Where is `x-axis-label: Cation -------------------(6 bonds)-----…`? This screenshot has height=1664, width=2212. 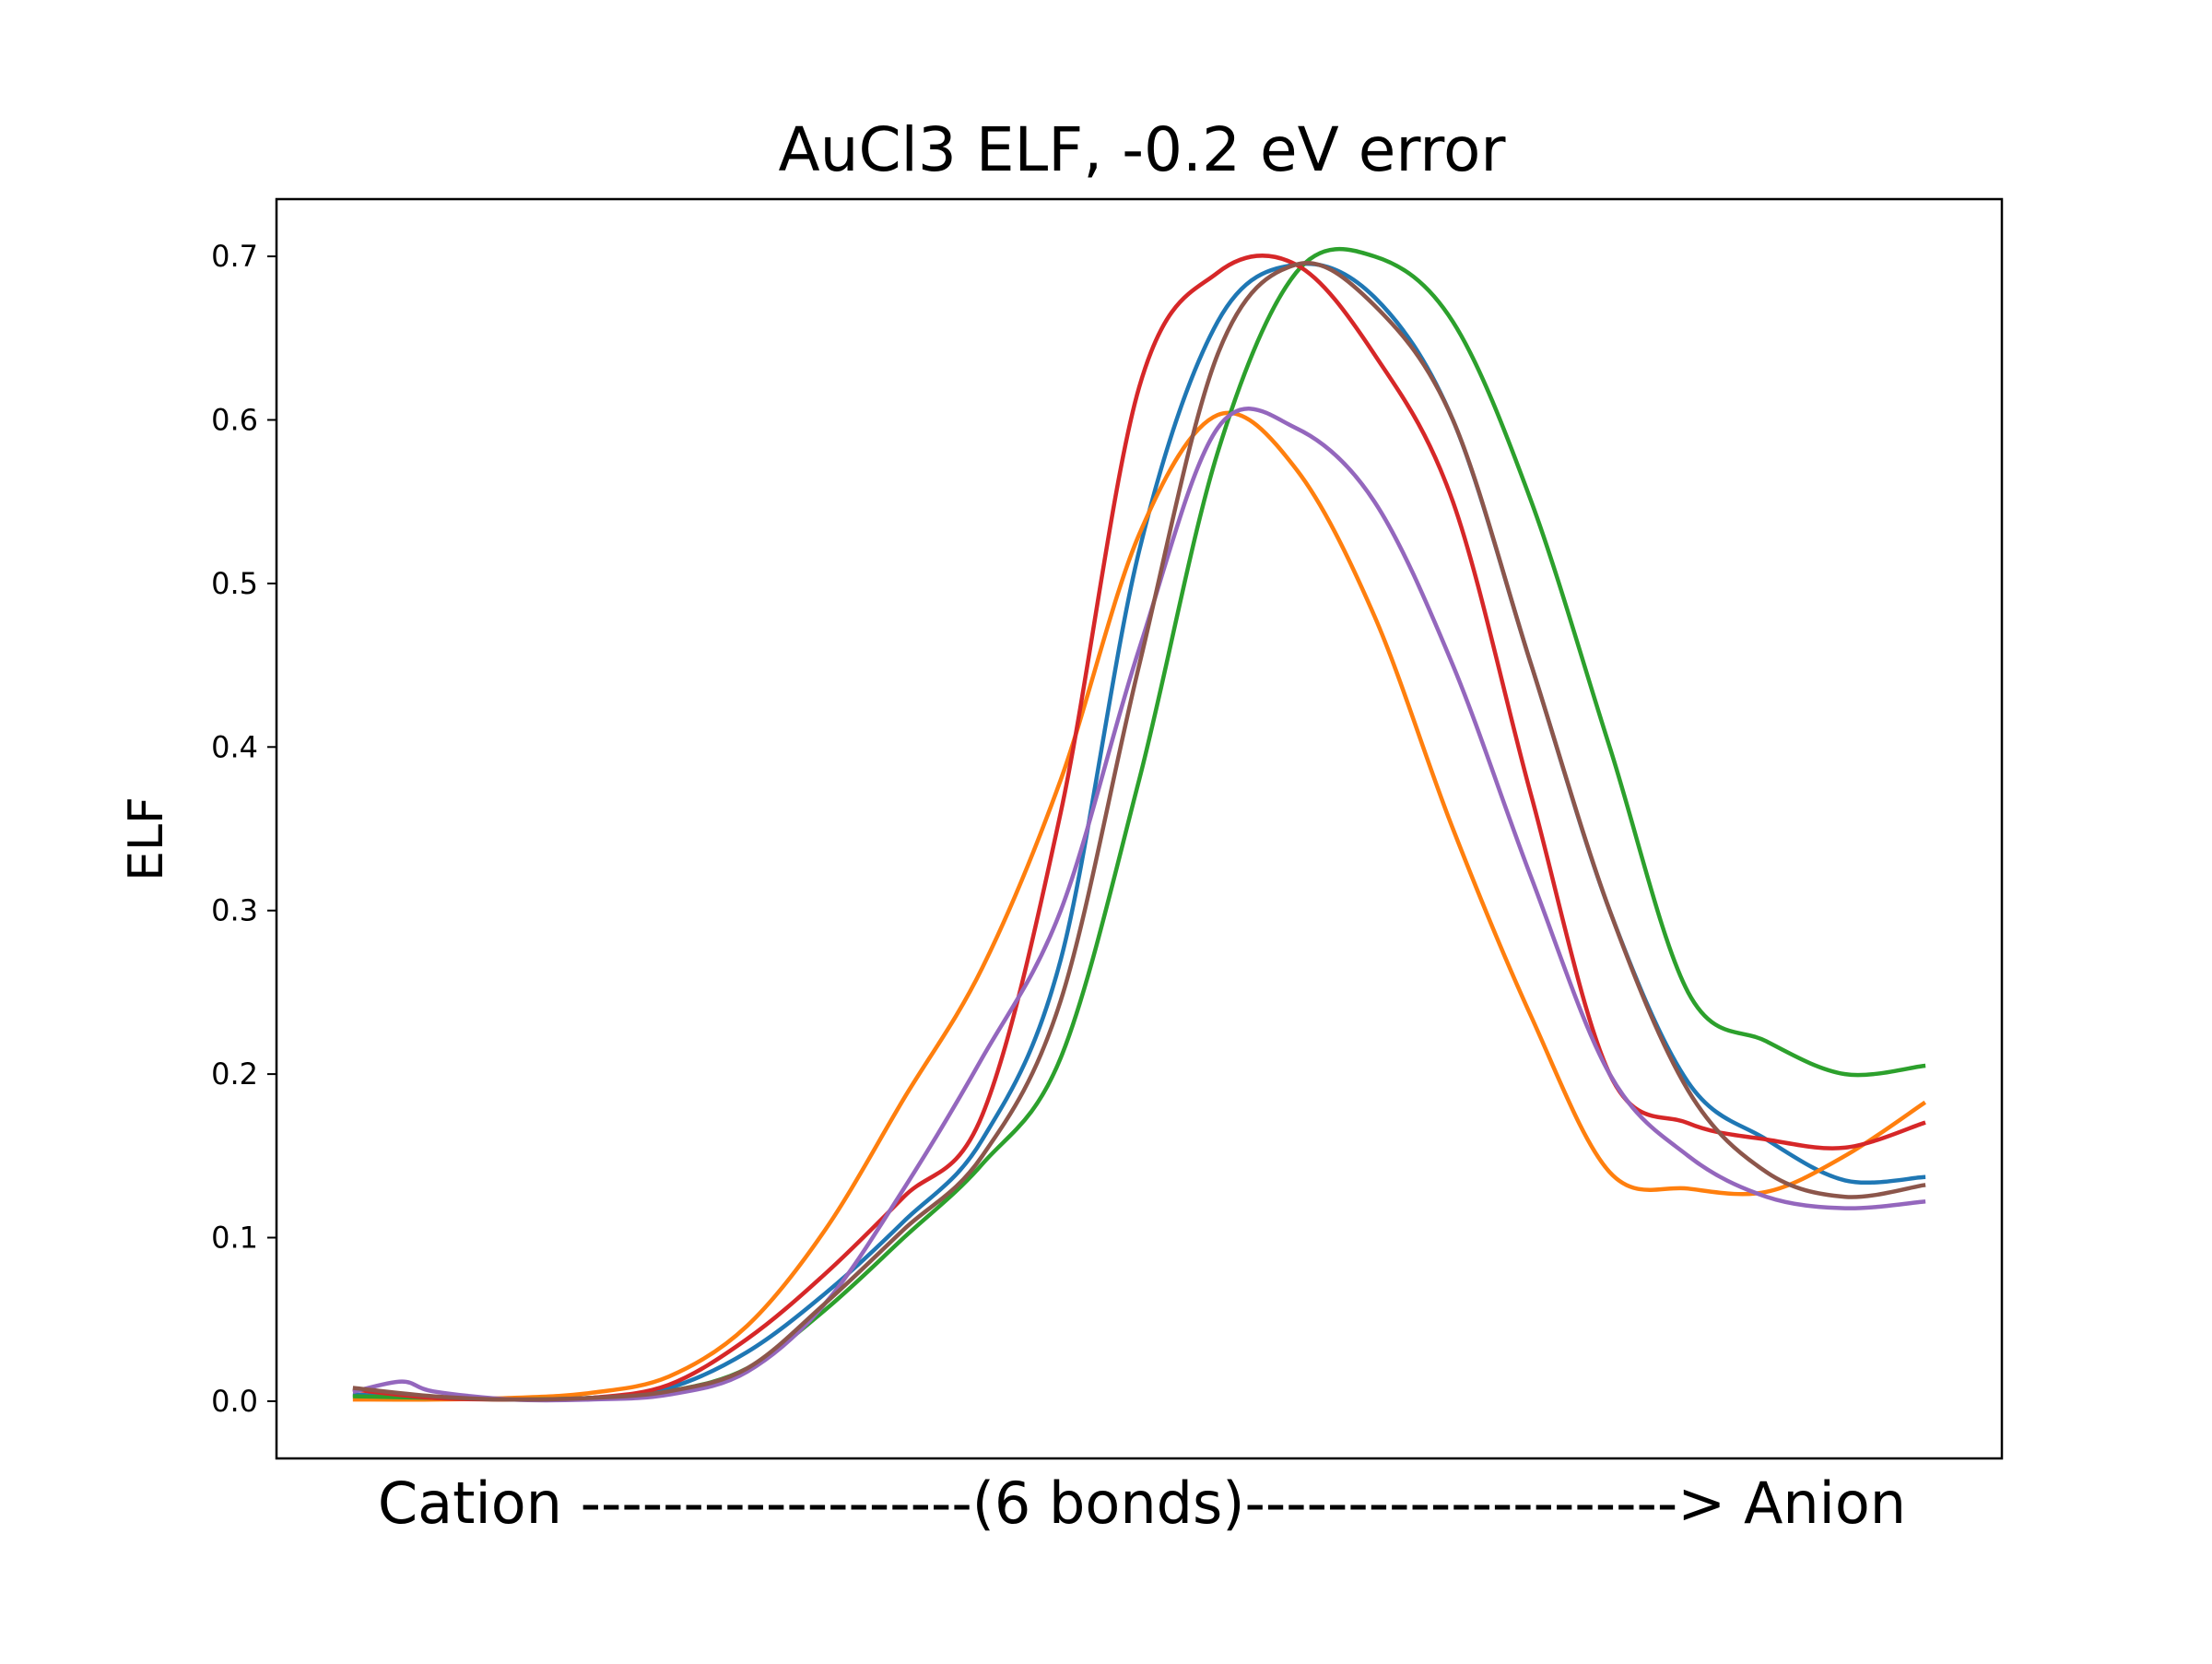
x-axis-label: Cation -------------------(6 bonds)-----… is located at coordinates (1142, 1503).